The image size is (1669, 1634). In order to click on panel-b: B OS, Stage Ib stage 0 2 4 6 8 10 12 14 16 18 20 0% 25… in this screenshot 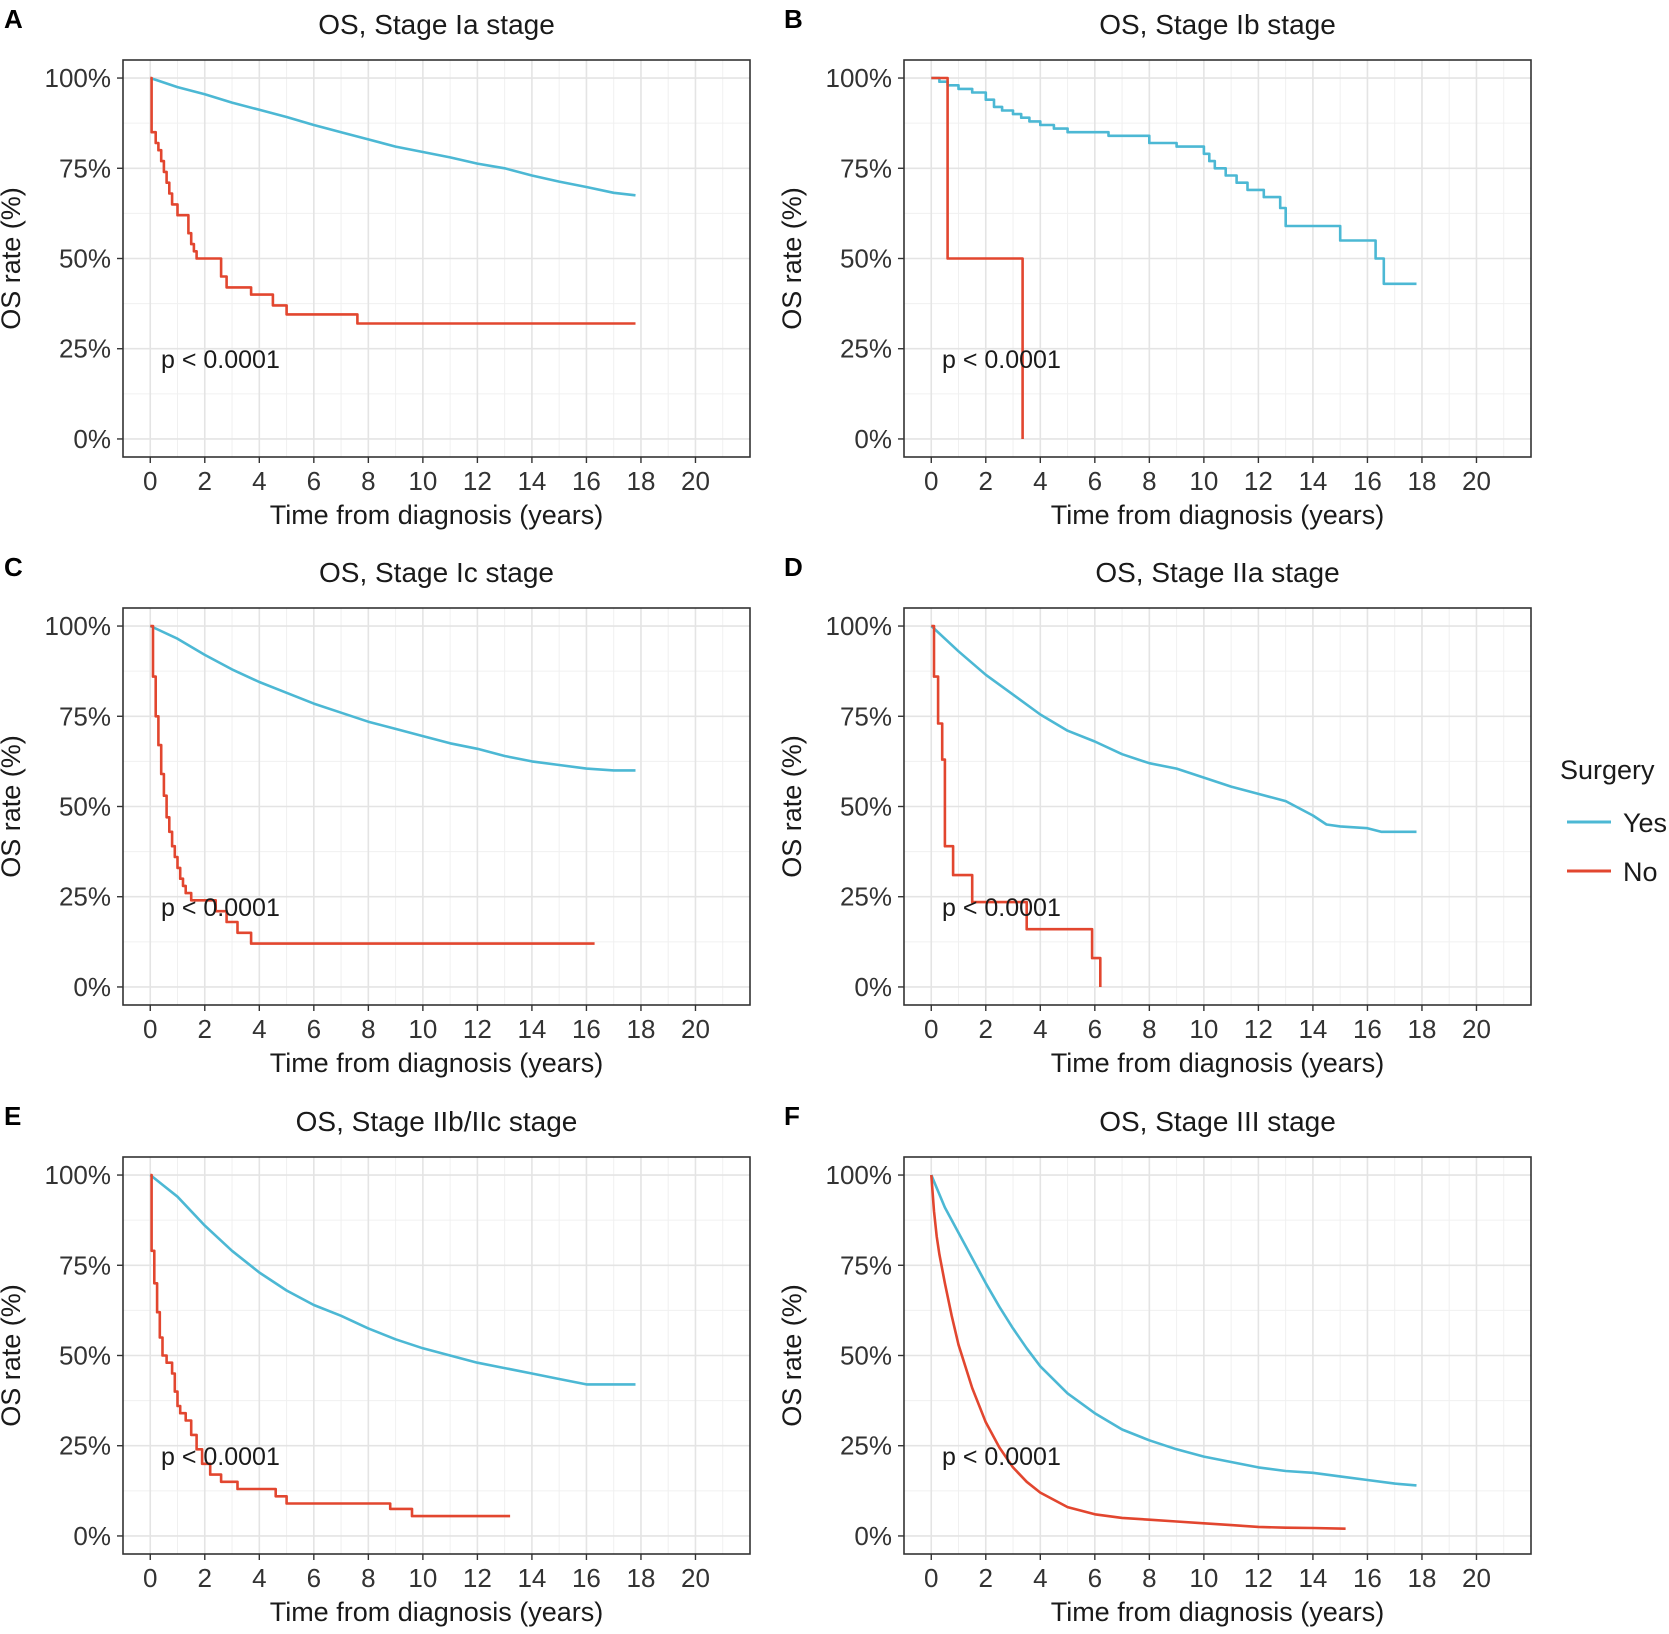, I will do `click(1154, 267)`.